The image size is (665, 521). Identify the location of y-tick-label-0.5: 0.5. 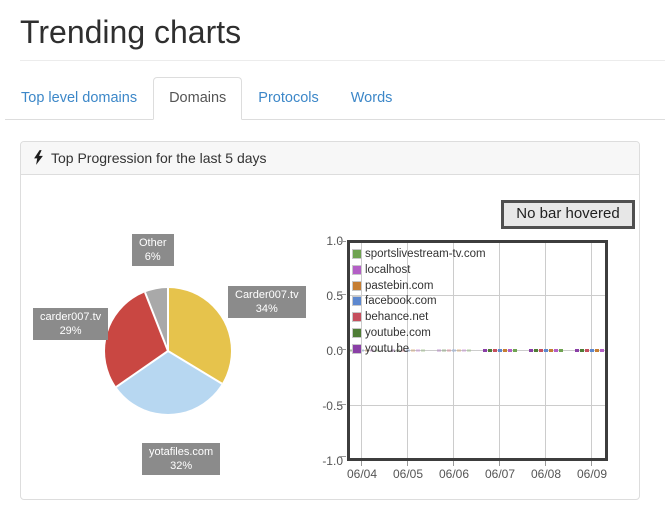
(334, 295).